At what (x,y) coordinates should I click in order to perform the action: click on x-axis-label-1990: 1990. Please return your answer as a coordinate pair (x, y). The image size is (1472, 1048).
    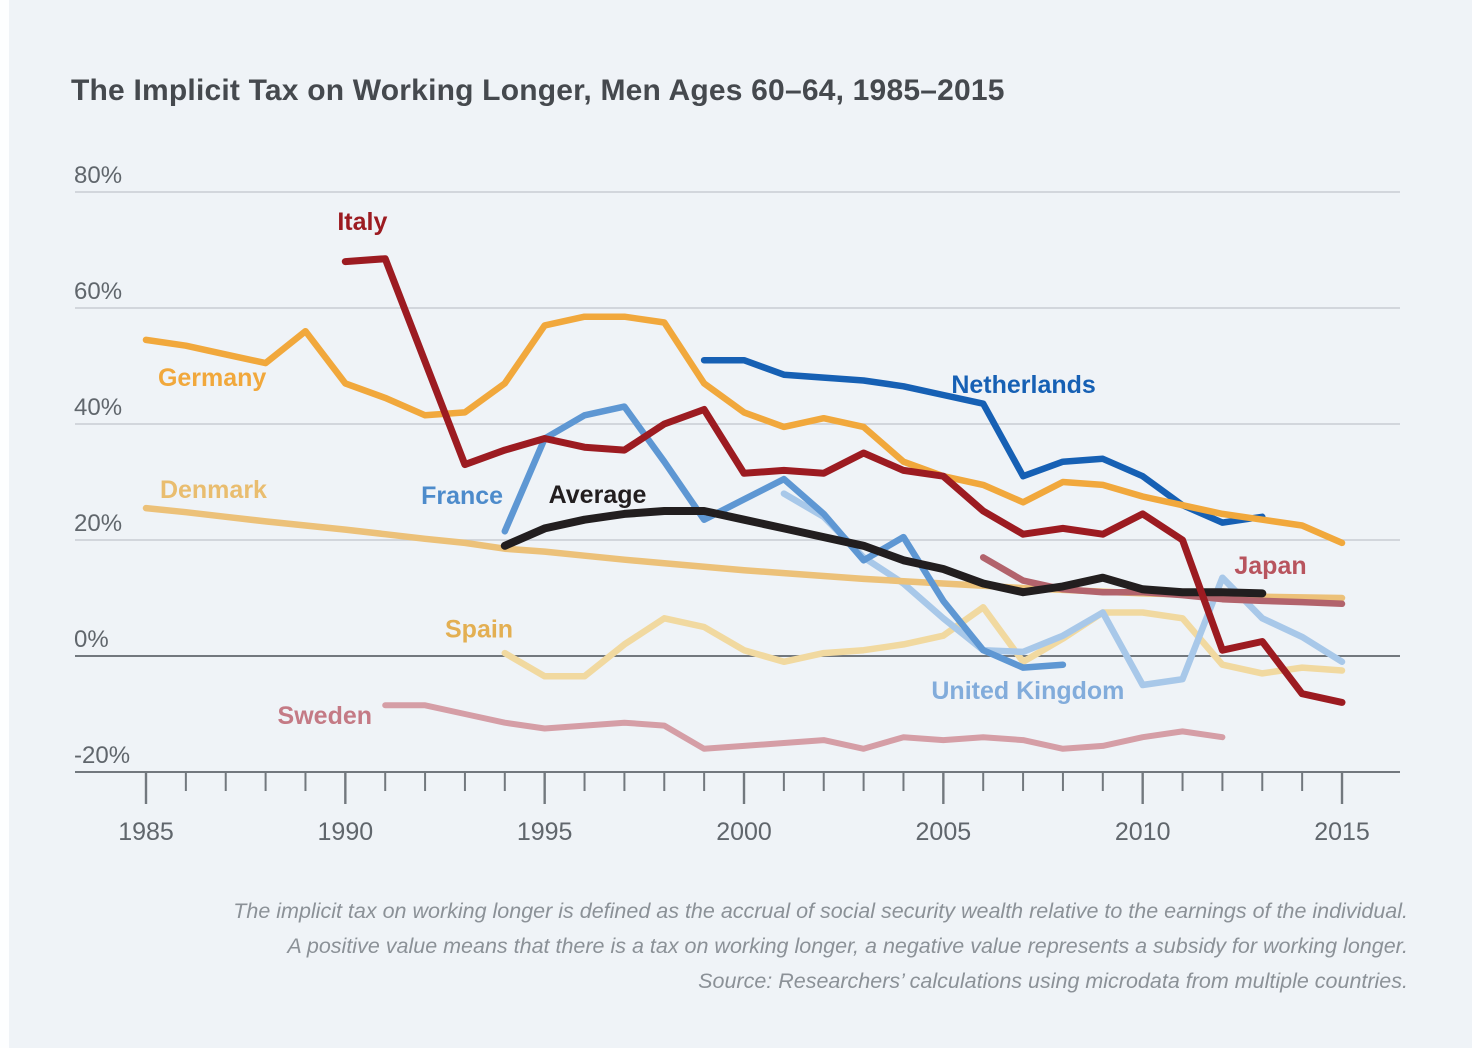
    Looking at the image, I should click on (346, 832).